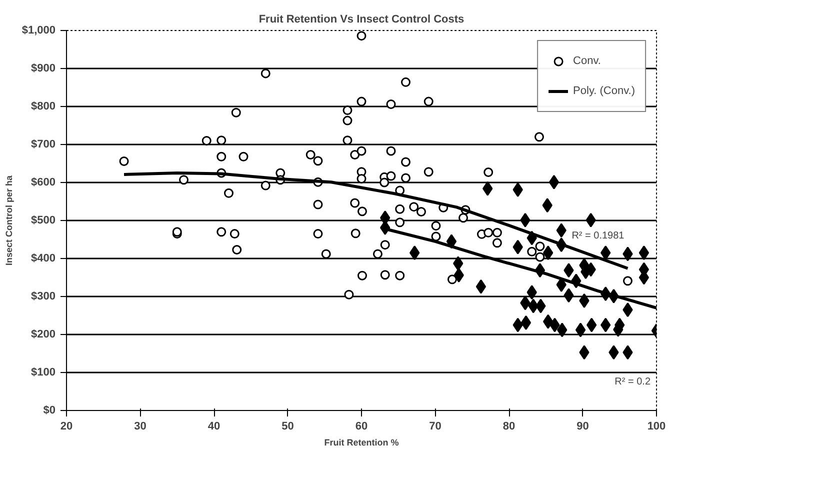  I want to click on y-tick-label: $200, so click(43, 334).